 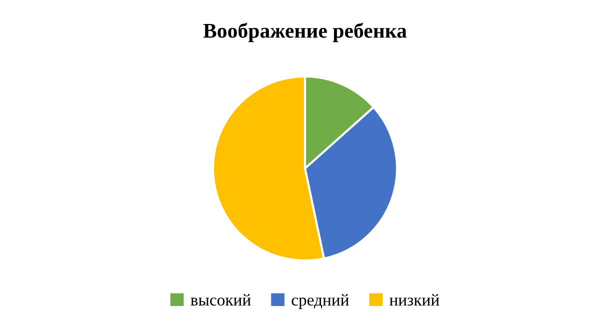 I want to click on legend-label: высокий, so click(x=220, y=300).